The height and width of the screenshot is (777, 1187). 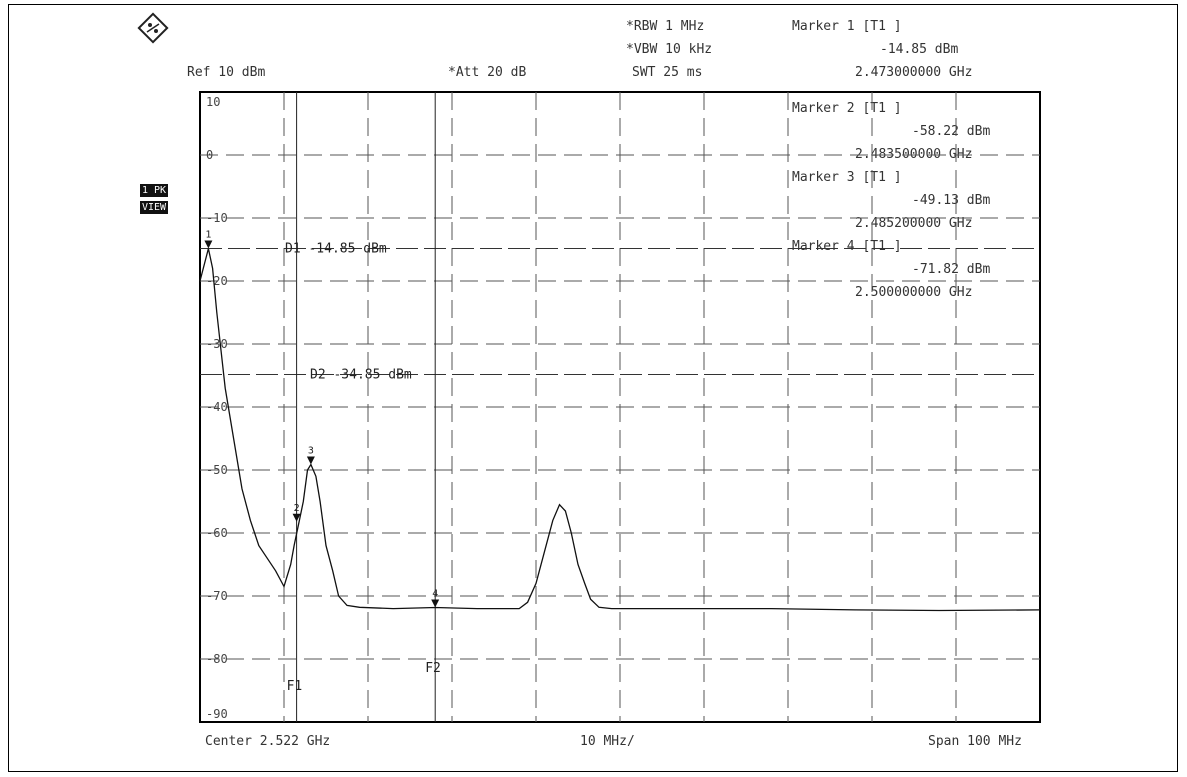 I want to click on y-tick-label: -90, so click(x=217, y=714).